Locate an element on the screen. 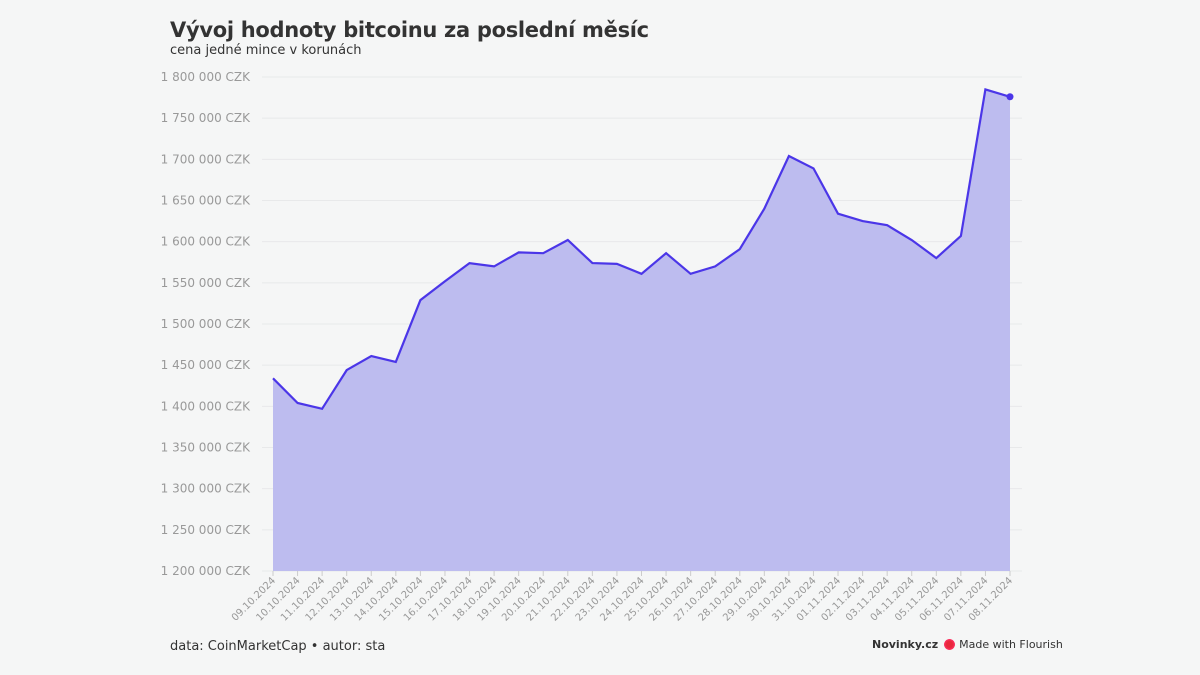 This screenshot has height=675, width=1200. y-tick-label: 1 350 000 CZK is located at coordinates (206, 448).